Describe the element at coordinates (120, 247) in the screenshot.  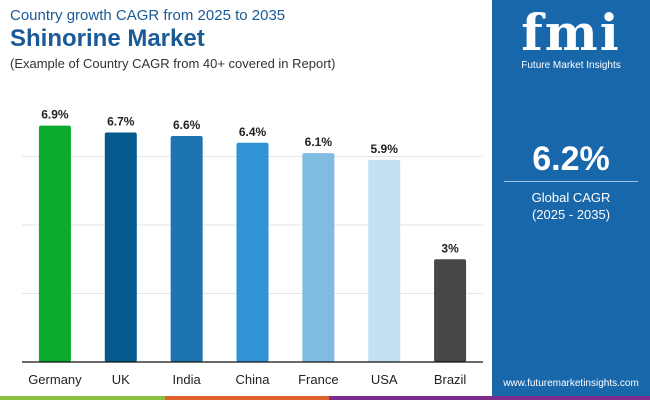
I see `bar-uk` at that location.